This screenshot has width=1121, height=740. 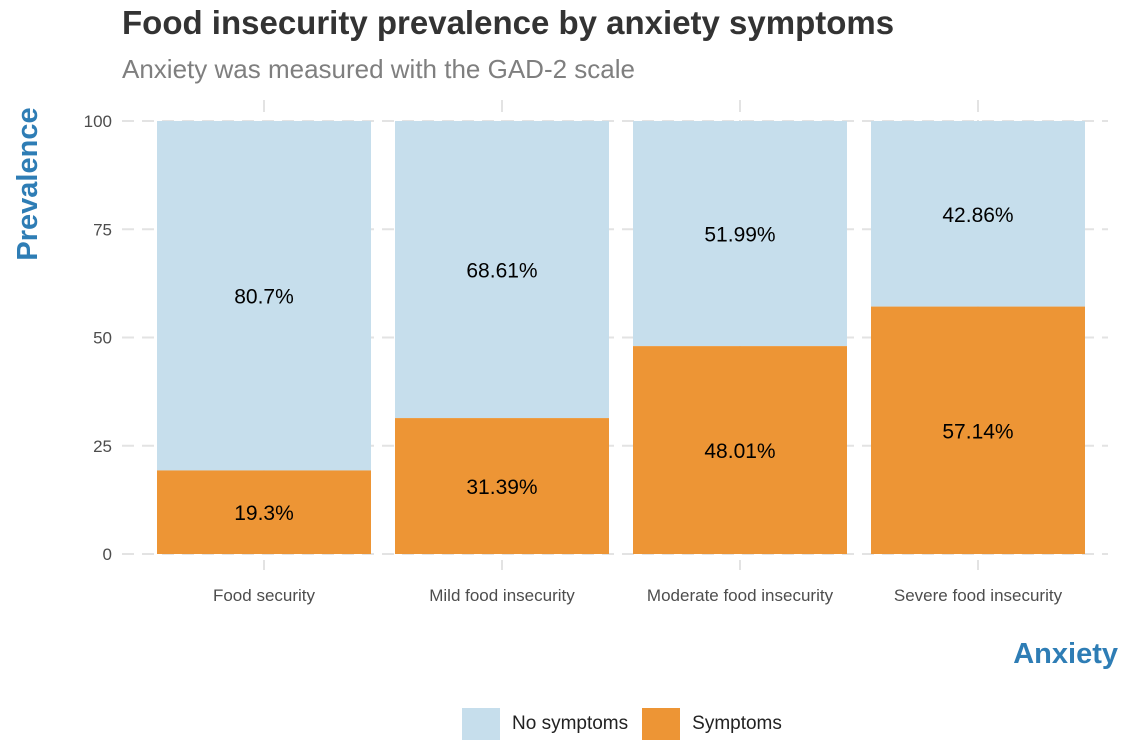 What do you see at coordinates (102, 229) in the screenshot?
I see `y-tick-label: 75` at bounding box center [102, 229].